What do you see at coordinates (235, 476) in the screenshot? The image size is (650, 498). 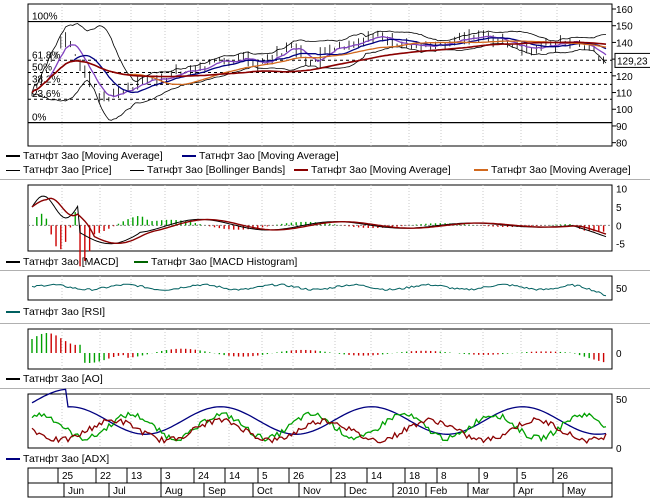 I see `day-label: 14` at bounding box center [235, 476].